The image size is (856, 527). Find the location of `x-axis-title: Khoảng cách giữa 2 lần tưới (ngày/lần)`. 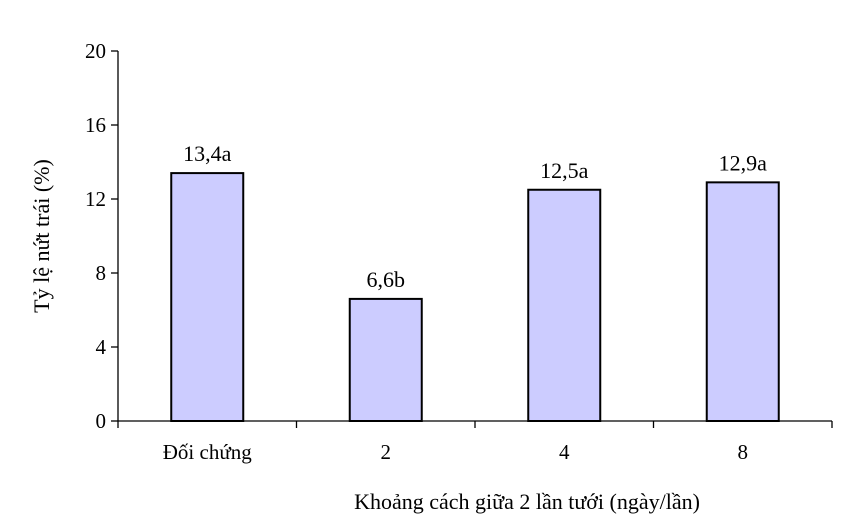

x-axis-title: Khoảng cách giữa 2 lần tưới (ngày/lần) is located at coordinates (527, 501).